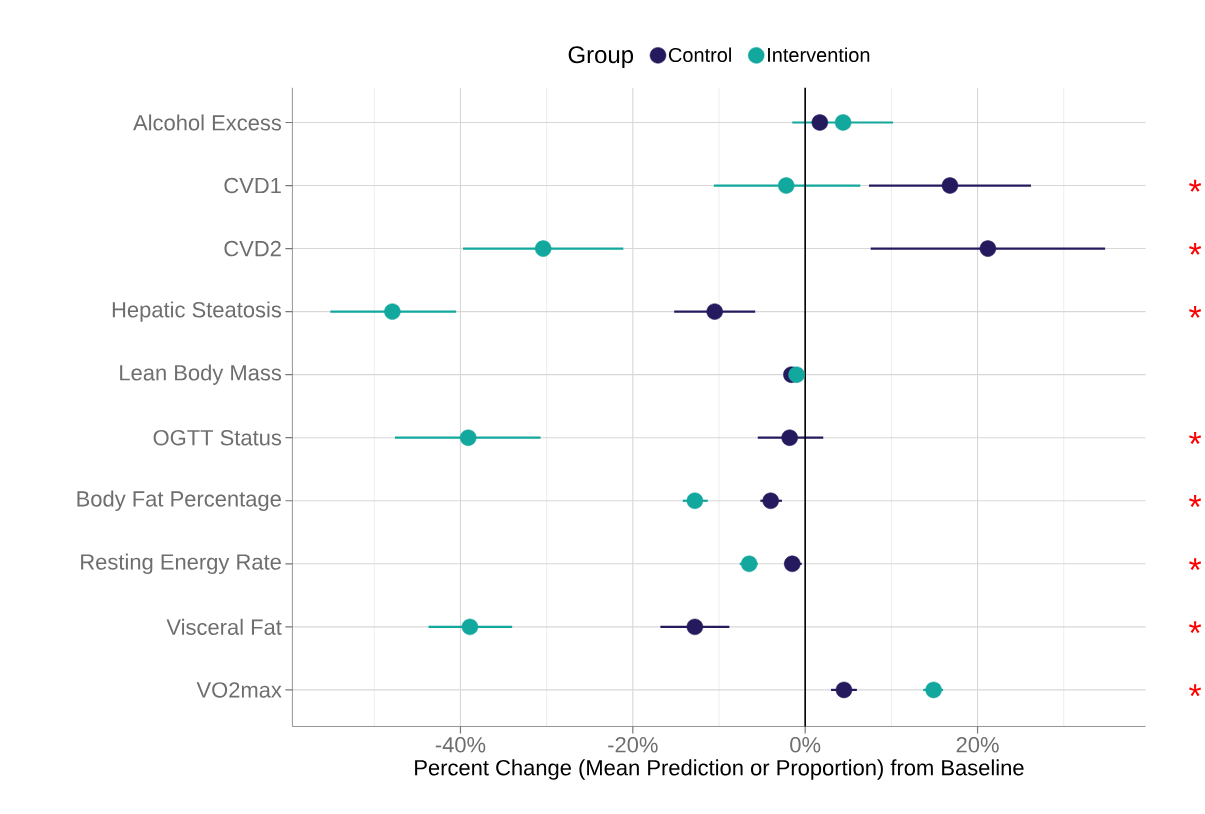 The image size is (1205, 814). Describe the element at coordinates (719, 769) in the screenshot. I see `x-axis-title: Percent Change (Mean Prediction or Proportion) from Baseline` at that location.